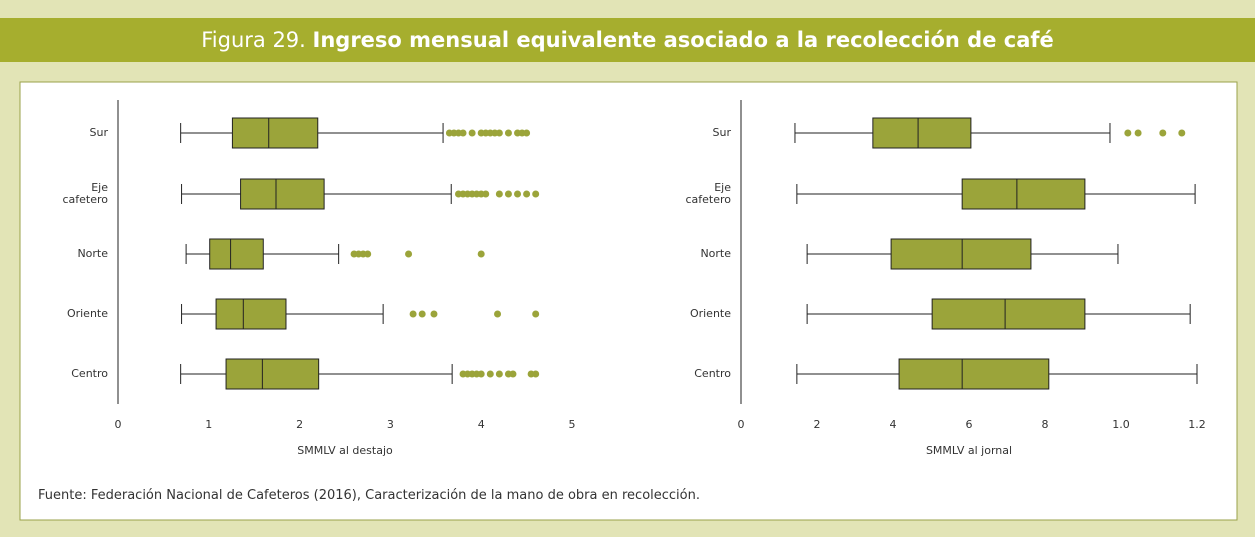 This screenshot has height=537, width=1255. What do you see at coordinates (969, 450) in the screenshot?
I see `x-axis-label: SMMLV al jornal` at bounding box center [969, 450].